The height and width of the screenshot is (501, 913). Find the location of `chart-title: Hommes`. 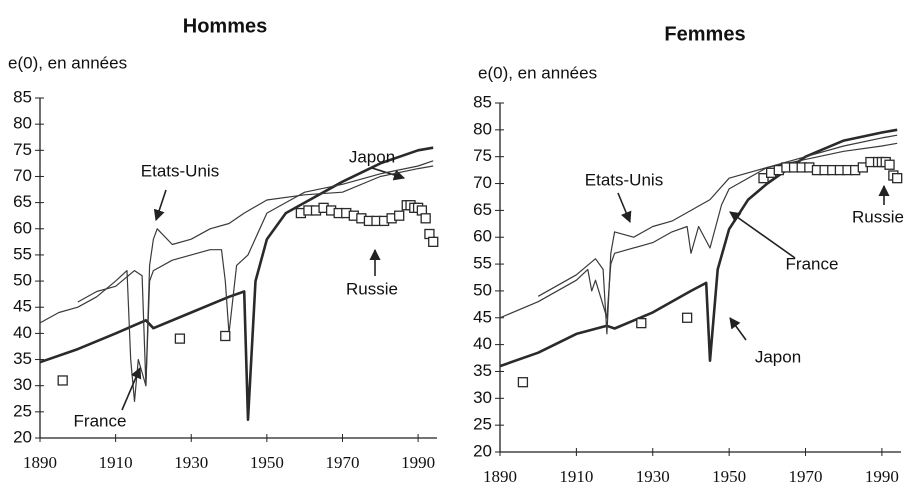

chart-title: Hommes is located at coordinates (225, 26).